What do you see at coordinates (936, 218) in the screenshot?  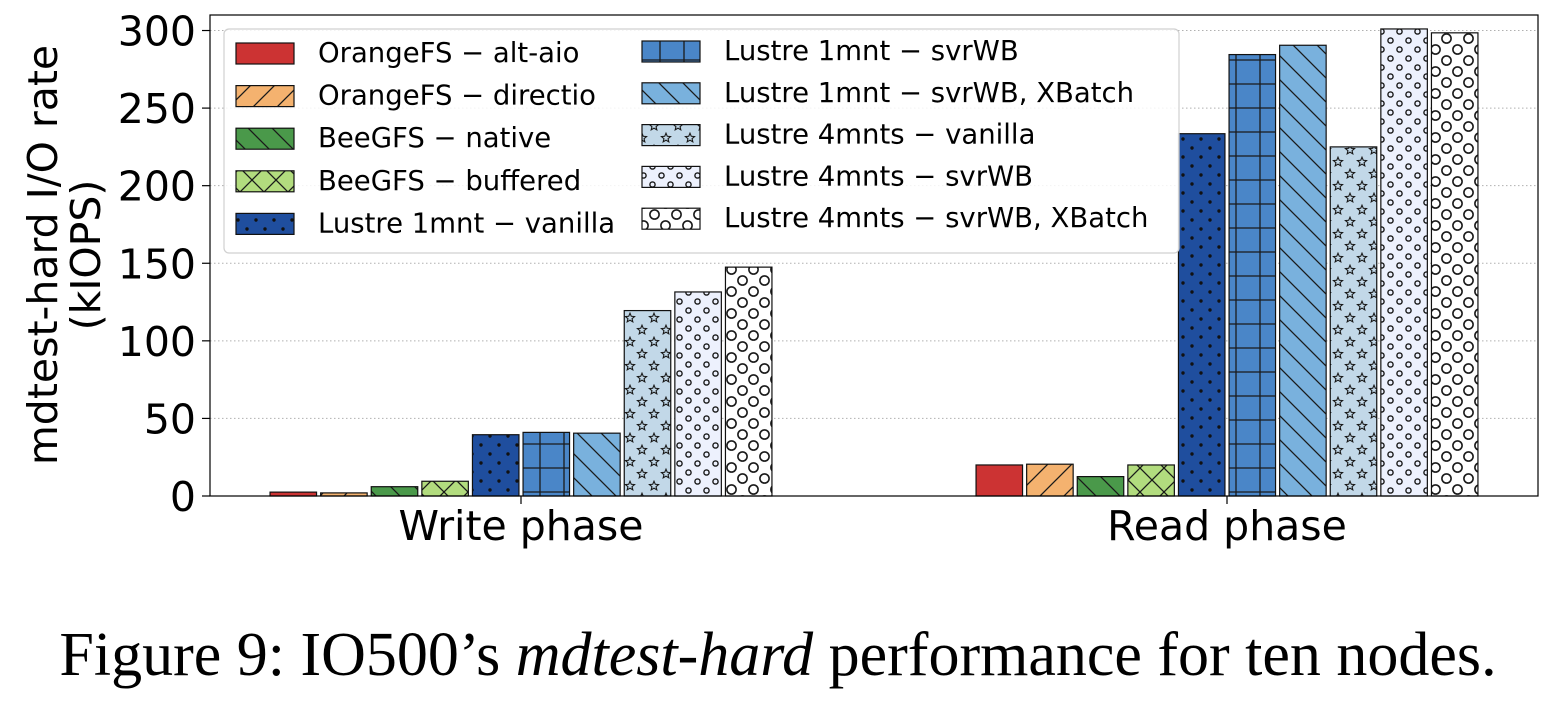 I see `legend-label-lustre-4mnts-svrwb-xbatch: Lustre 4mnts − svrWB, XBatch` at bounding box center [936, 218].